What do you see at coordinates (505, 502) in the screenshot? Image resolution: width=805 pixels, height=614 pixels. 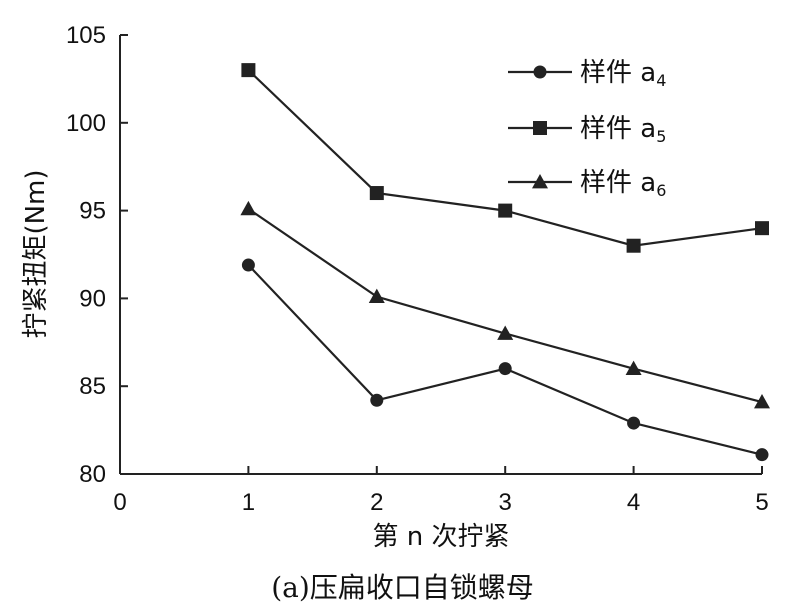 I see `x-tick-label: 3` at bounding box center [505, 502].